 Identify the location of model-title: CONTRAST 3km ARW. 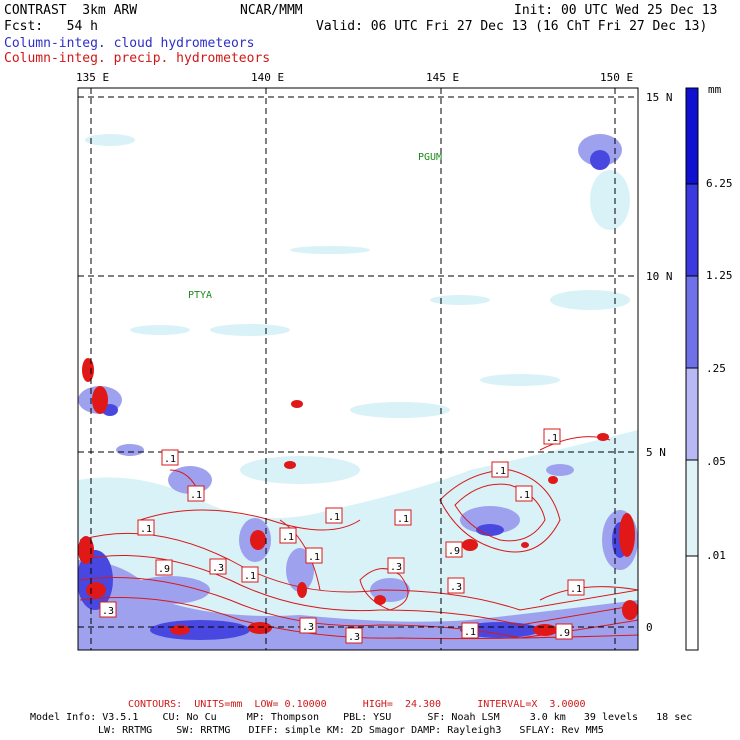
(71, 10).